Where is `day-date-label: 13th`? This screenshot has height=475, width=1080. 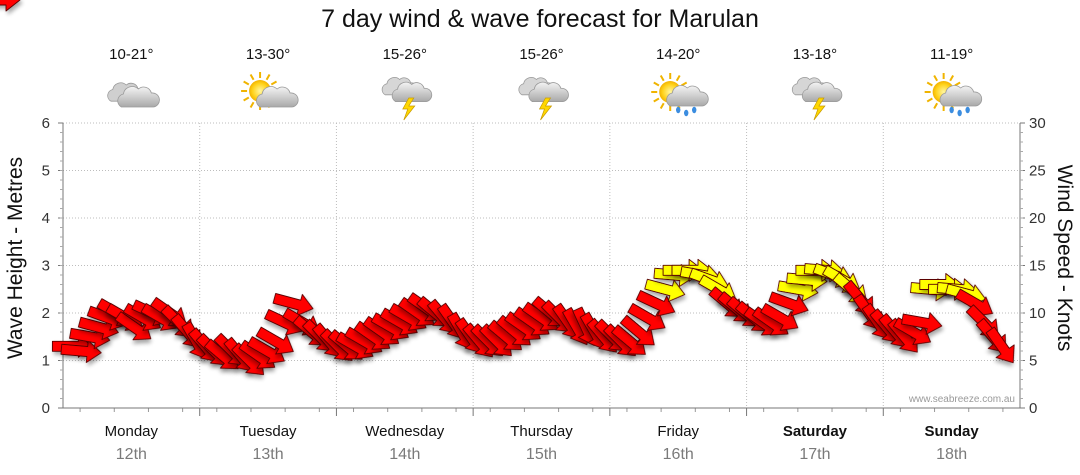
day-date-label: 13th is located at coordinates (268, 454).